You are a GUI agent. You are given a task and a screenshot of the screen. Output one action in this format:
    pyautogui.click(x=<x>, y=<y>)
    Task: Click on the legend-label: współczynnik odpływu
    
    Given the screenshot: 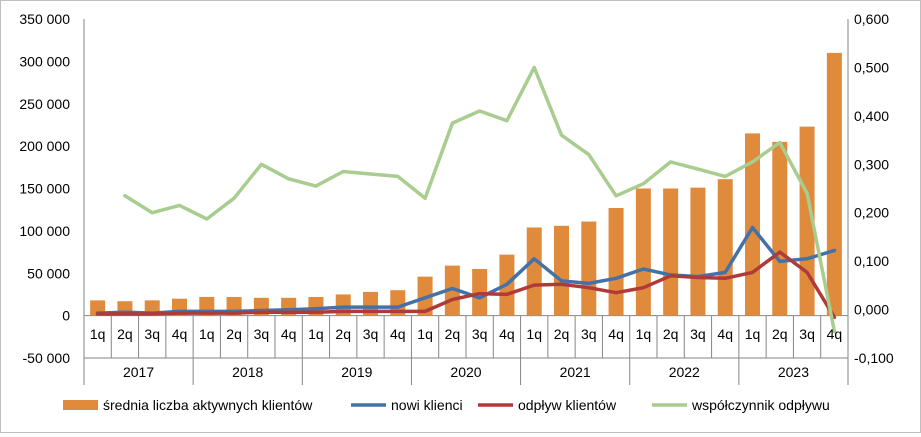 What is the action you would take?
    pyautogui.click(x=760, y=405)
    